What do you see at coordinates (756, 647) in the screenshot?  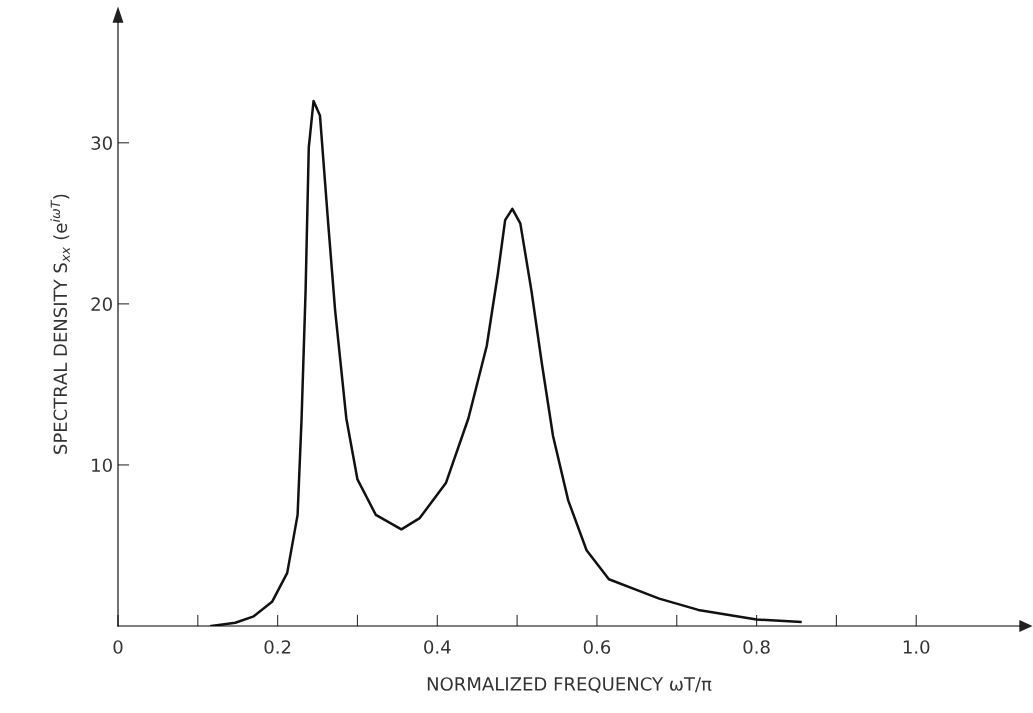 I see `x-tick-label: 0.8` at bounding box center [756, 647].